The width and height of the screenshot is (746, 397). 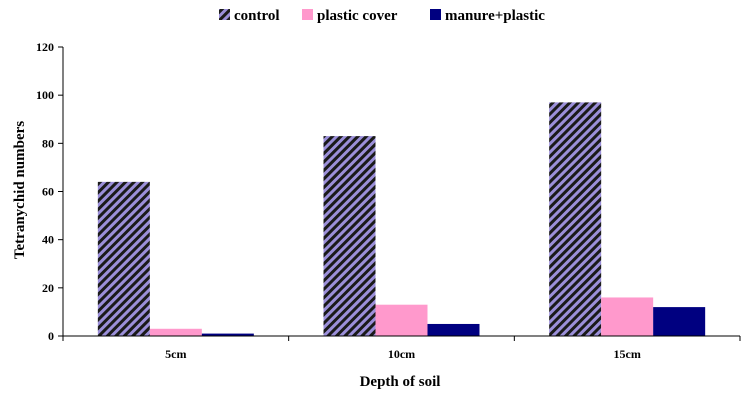 What do you see at coordinates (45, 95) in the screenshot?
I see `y-tick-label: 100` at bounding box center [45, 95].